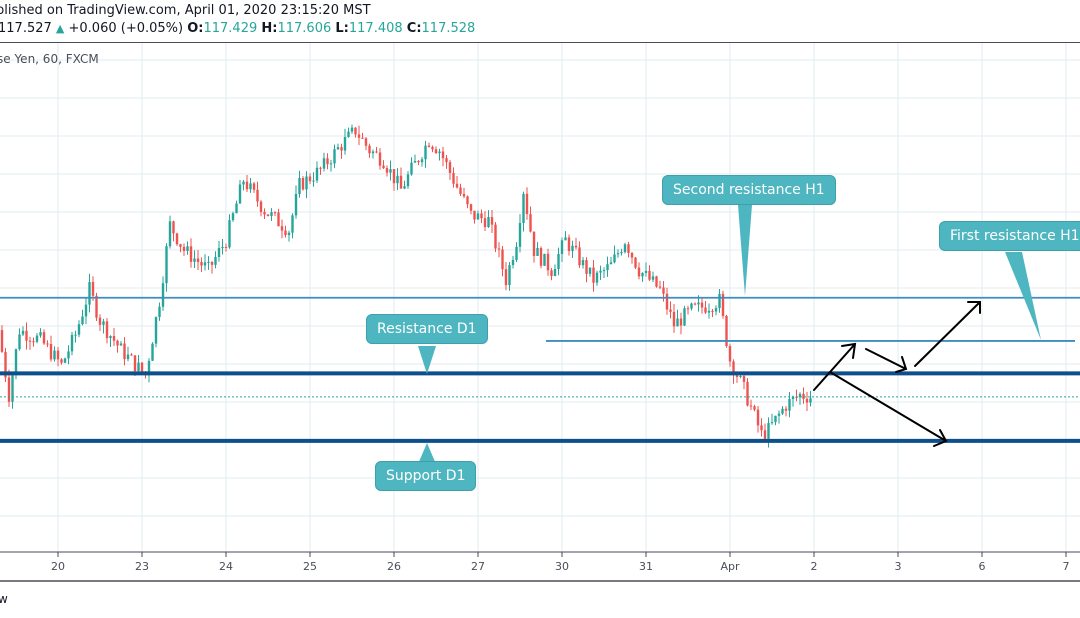  What do you see at coordinates (126, 28) in the screenshot?
I see `price-change: +0.060 (+0.05%)` at bounding box center [126, 28].